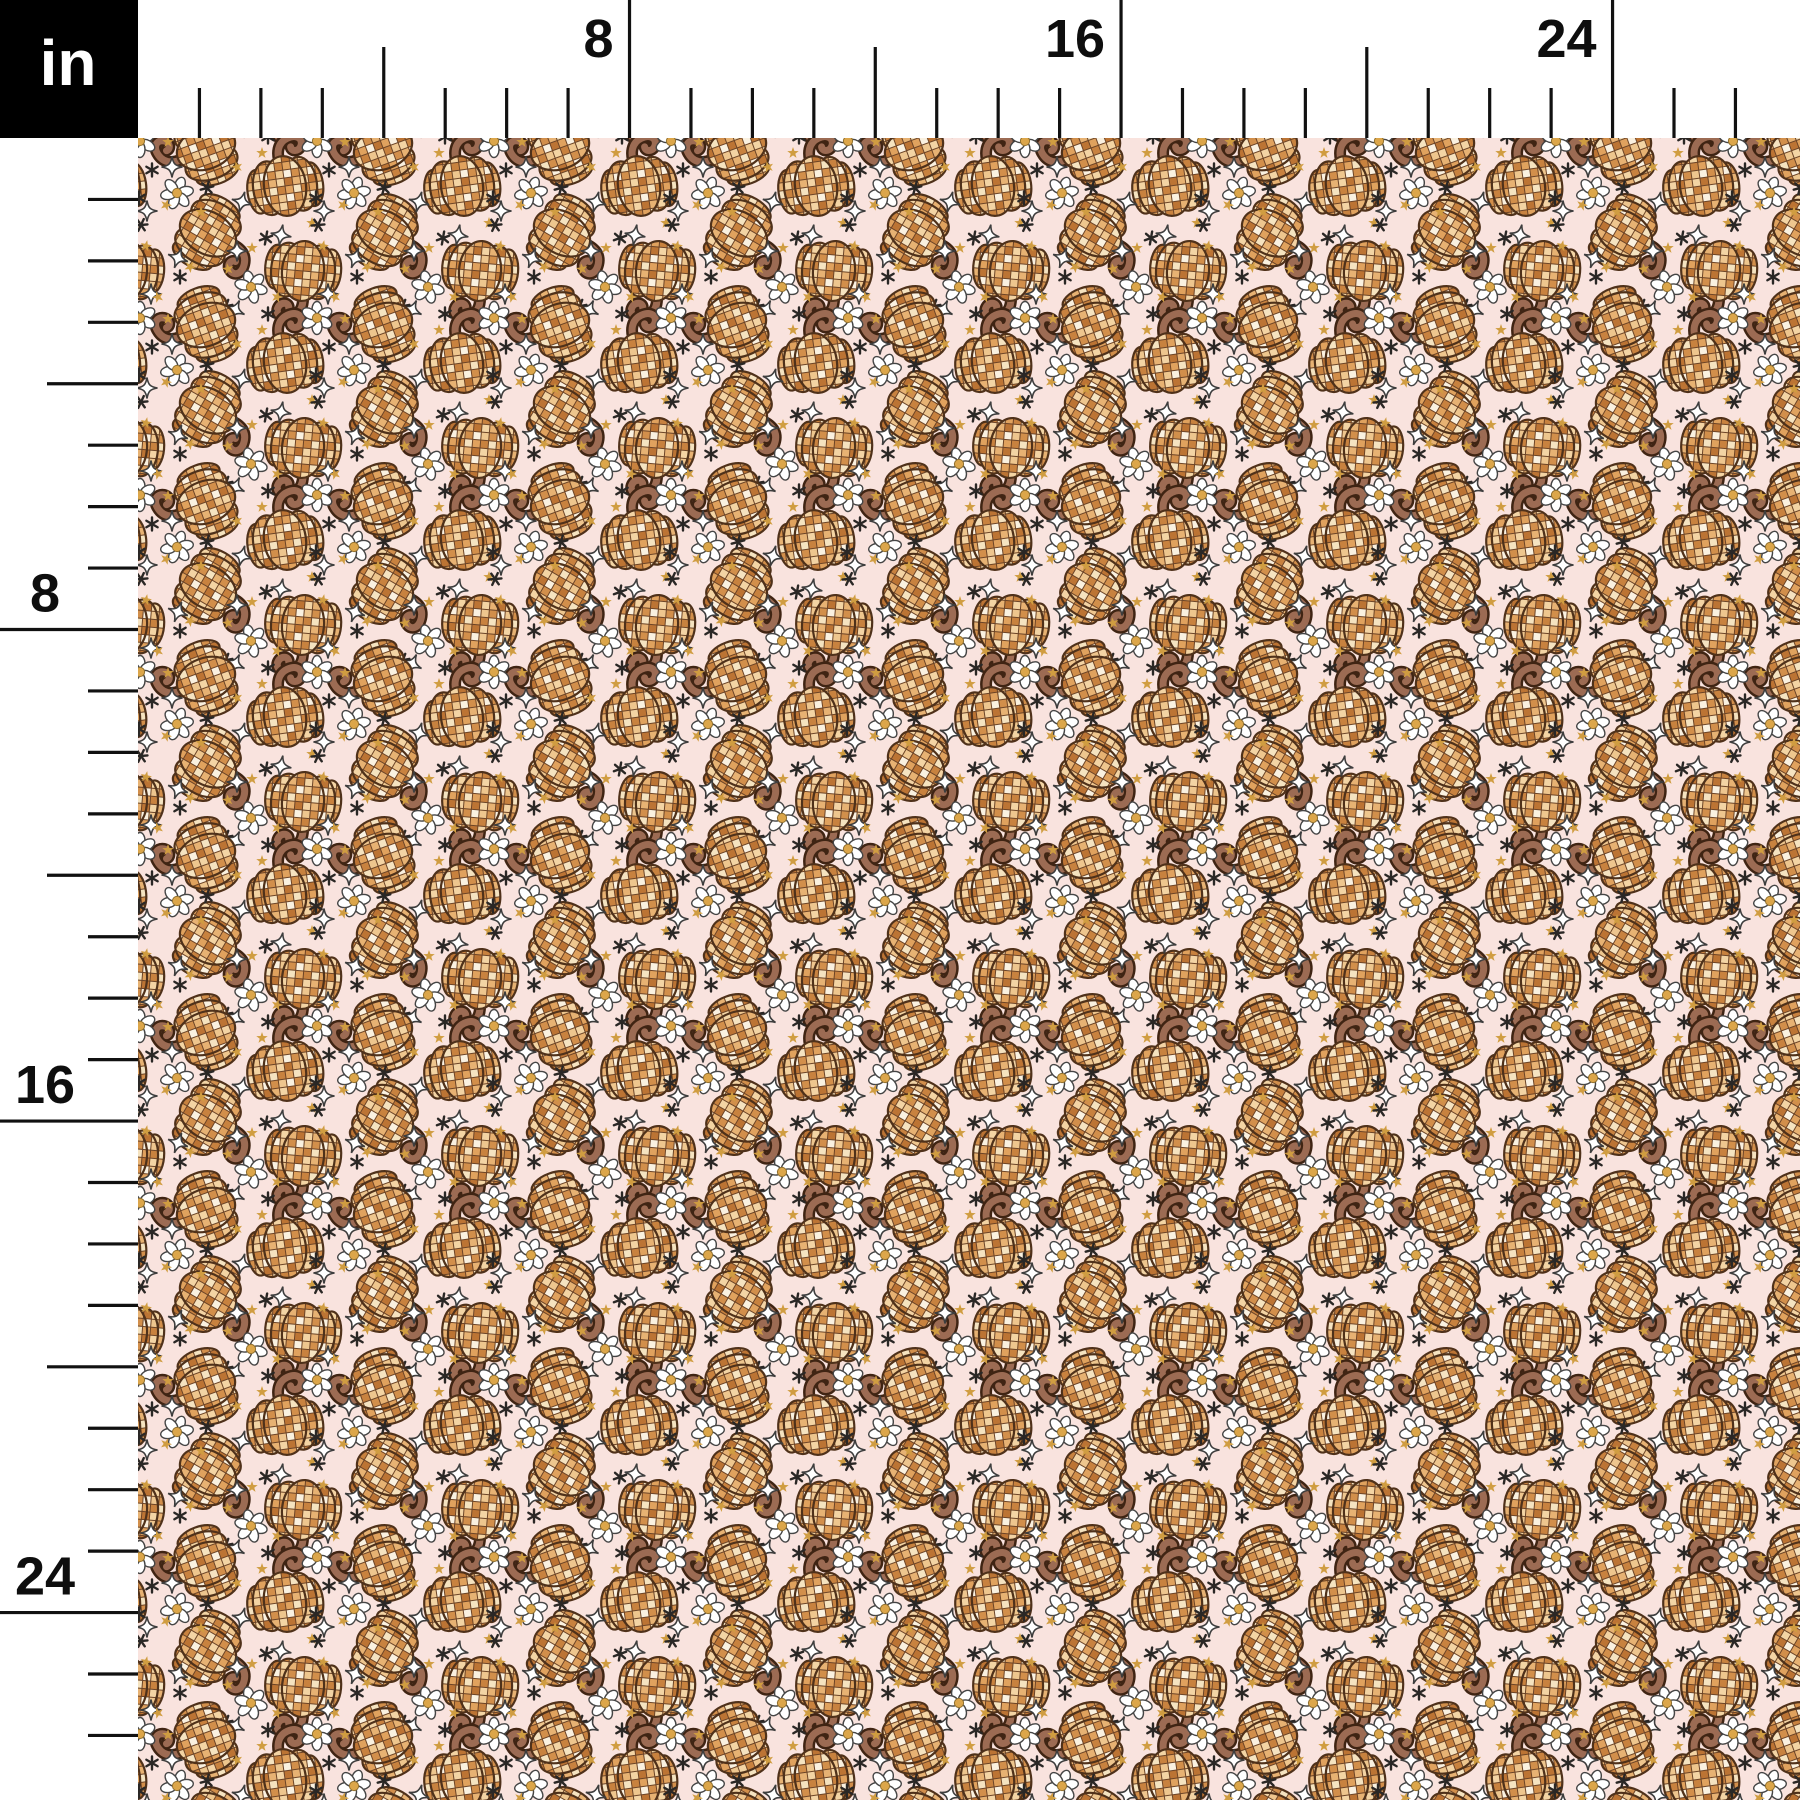 This screenshot has width=1800, height=1800. I want to click on unit-box, so click(69, 69).